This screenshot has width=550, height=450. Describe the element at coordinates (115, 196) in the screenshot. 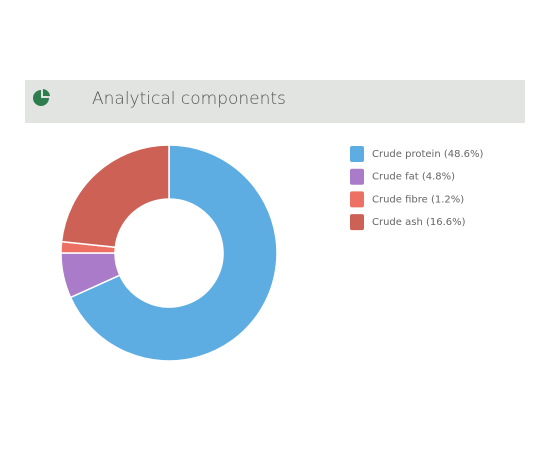

I see `slice` at that location.